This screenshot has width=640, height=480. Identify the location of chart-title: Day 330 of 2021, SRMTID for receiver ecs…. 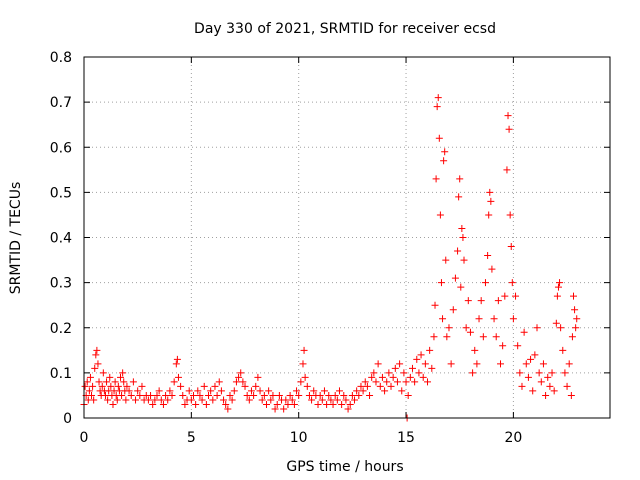
(345, 29).